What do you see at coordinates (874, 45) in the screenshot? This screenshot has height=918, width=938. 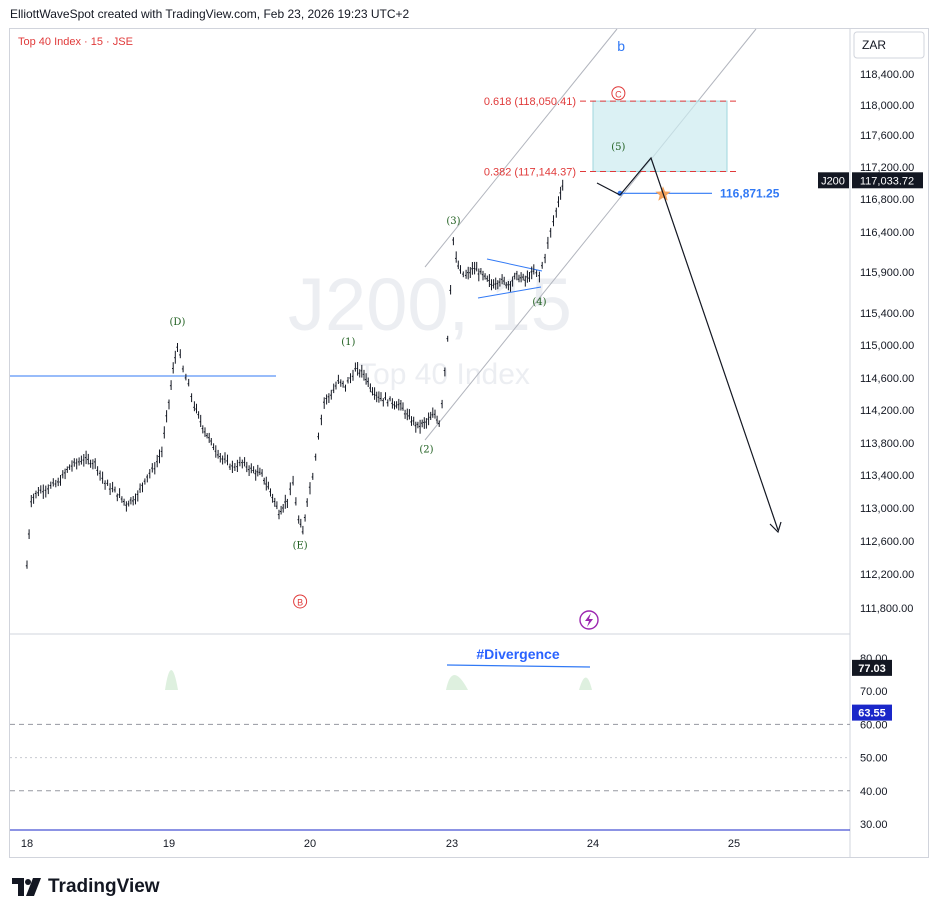 I see `currency-label: ZAR` at bounding box center [874, 45].